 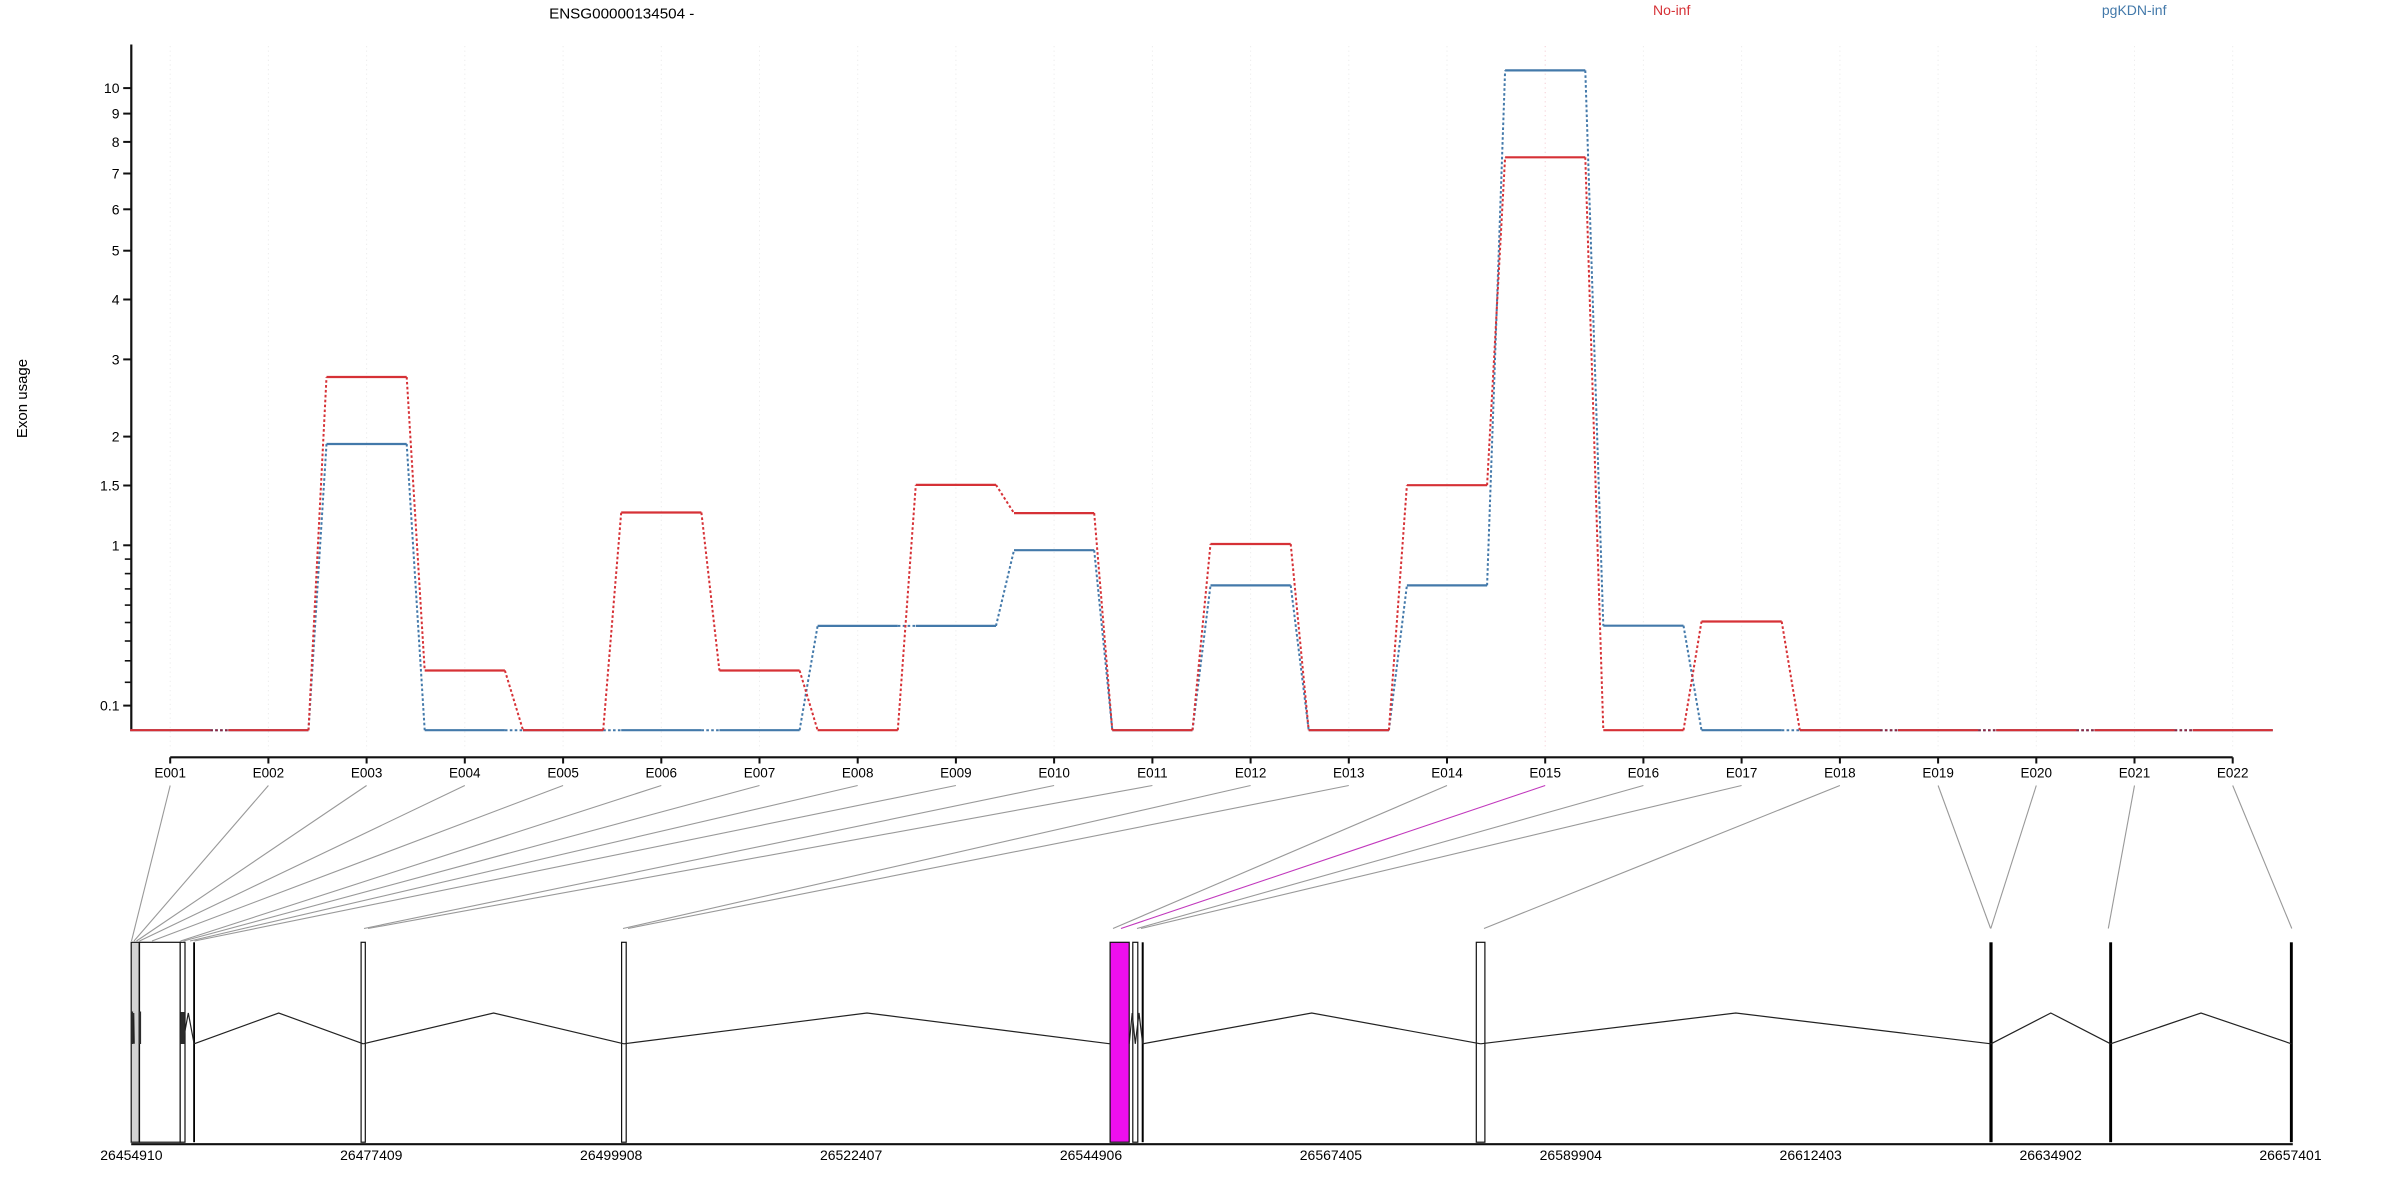 I want to click on svg-text: 3, so click(x=116, y=359).